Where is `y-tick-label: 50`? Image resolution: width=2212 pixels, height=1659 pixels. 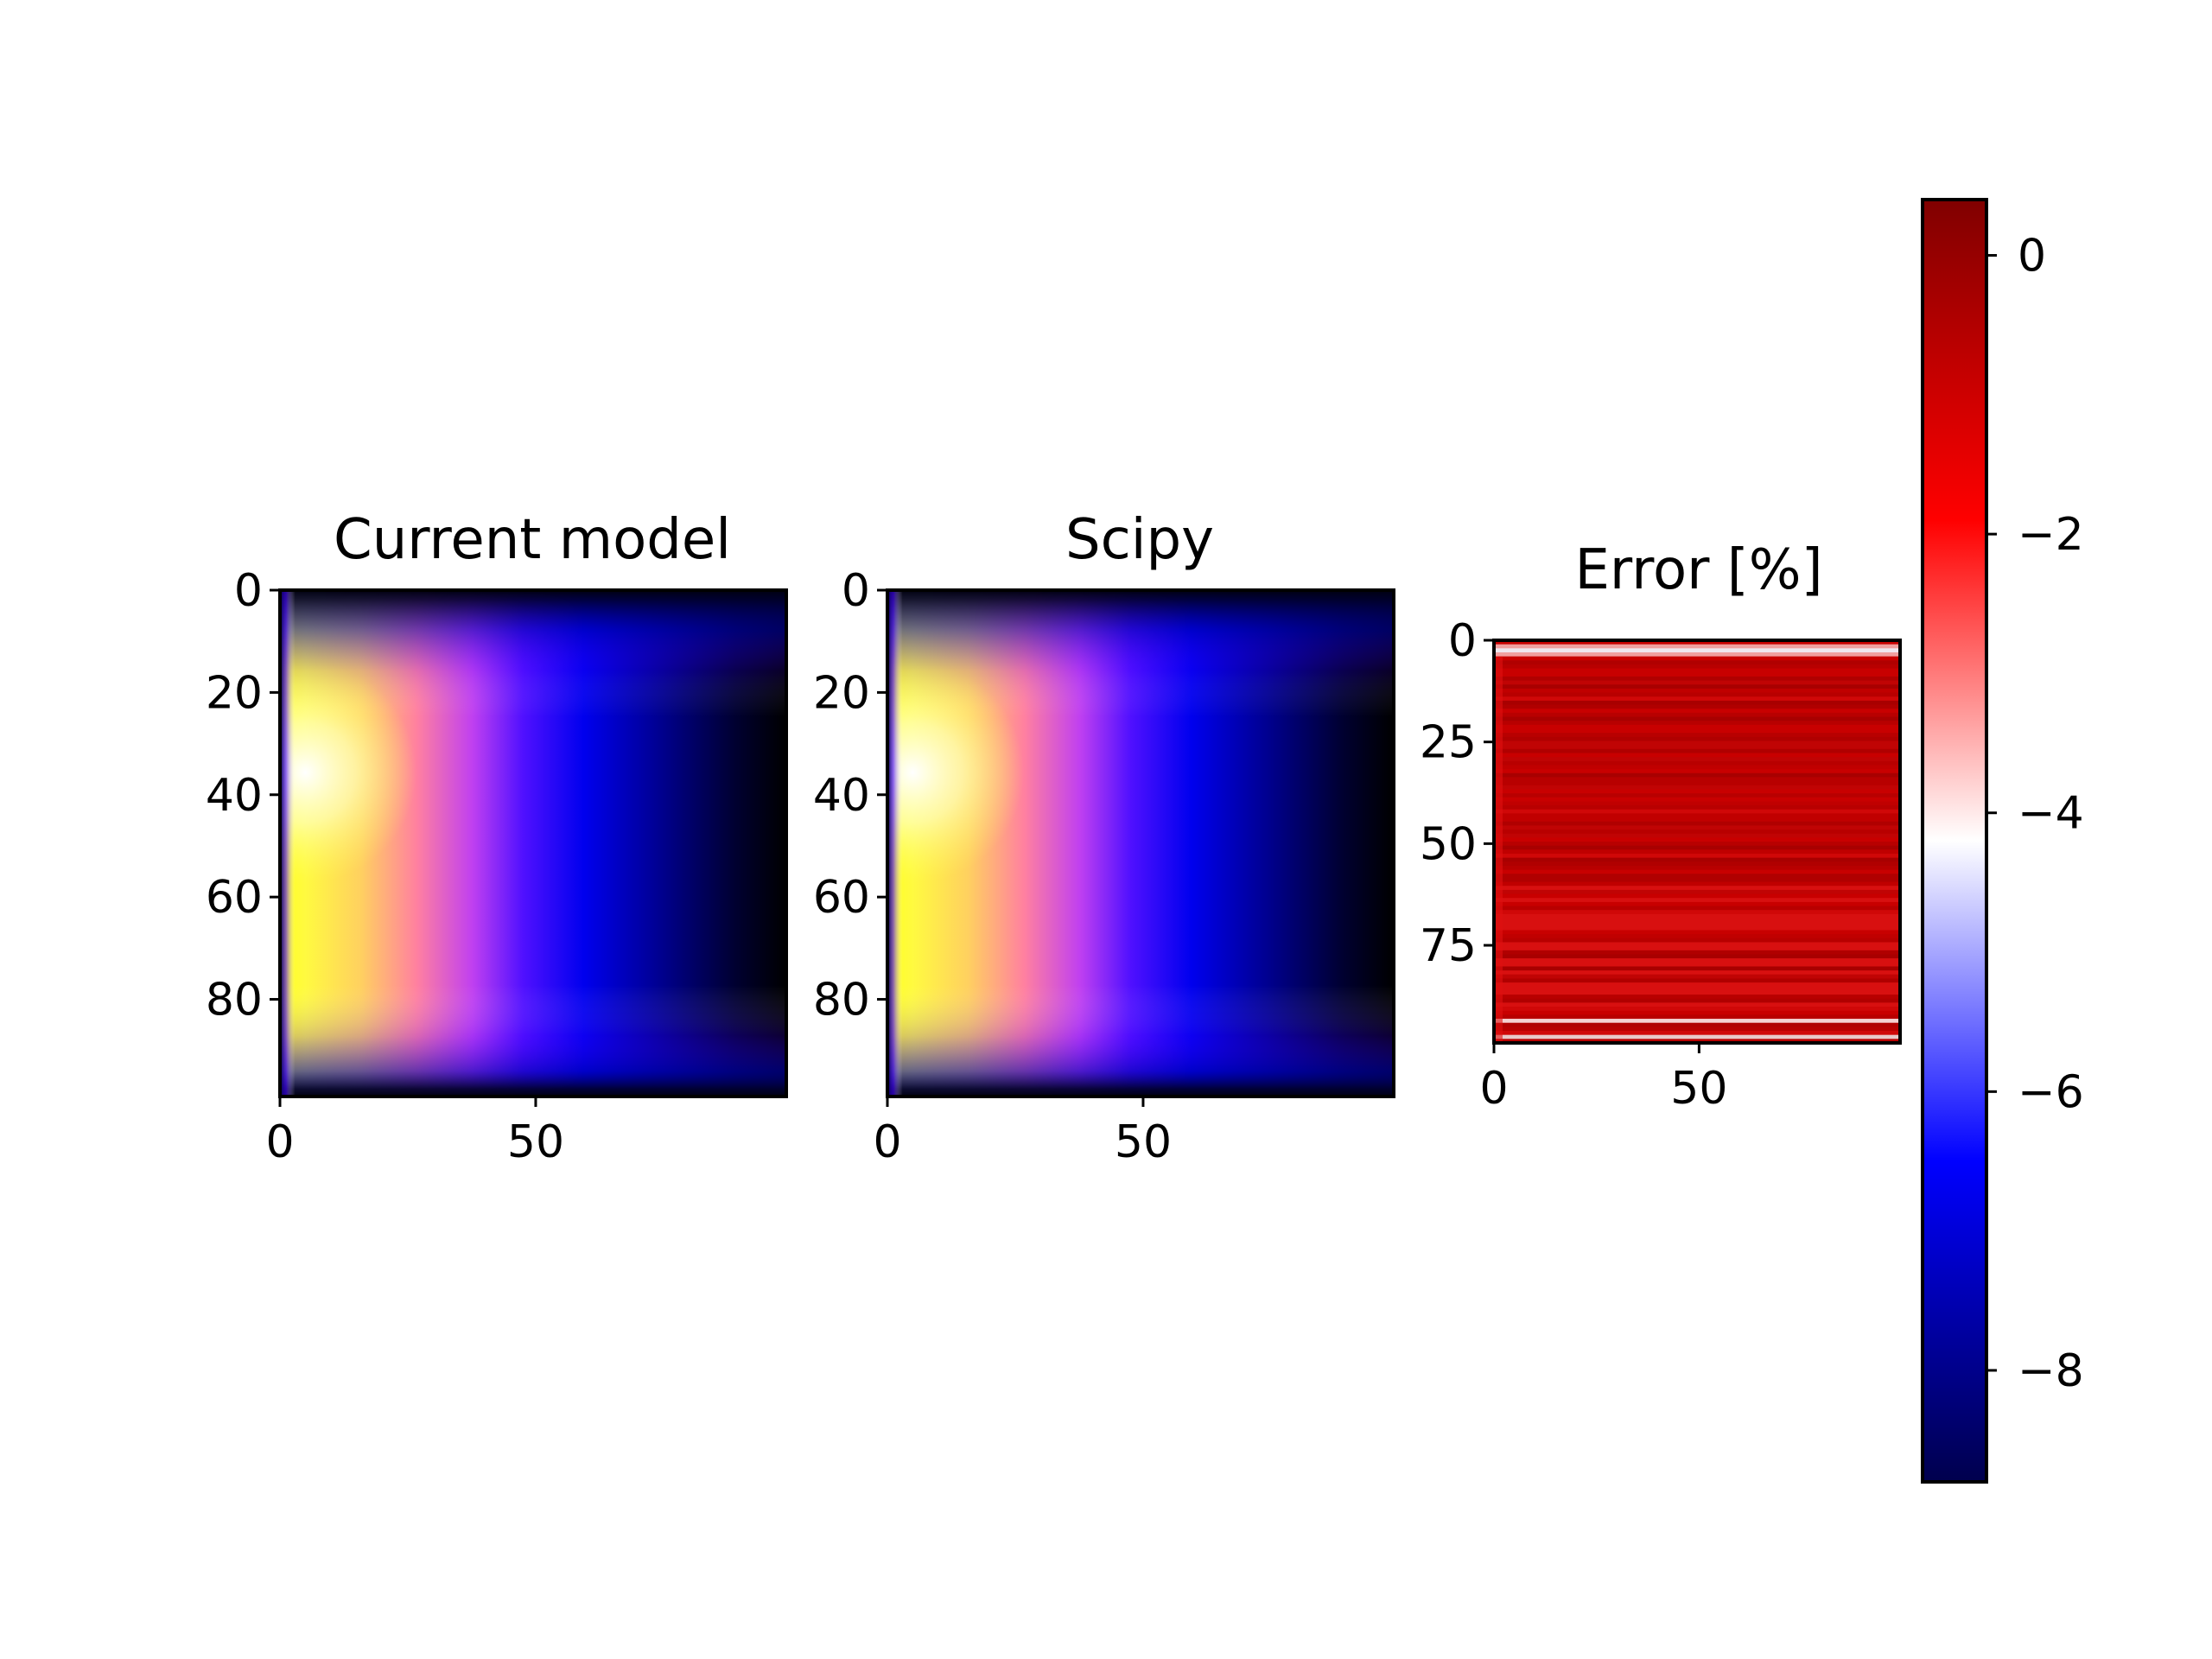 y-tick-label: 50 is located at coordinates (1448, 844).